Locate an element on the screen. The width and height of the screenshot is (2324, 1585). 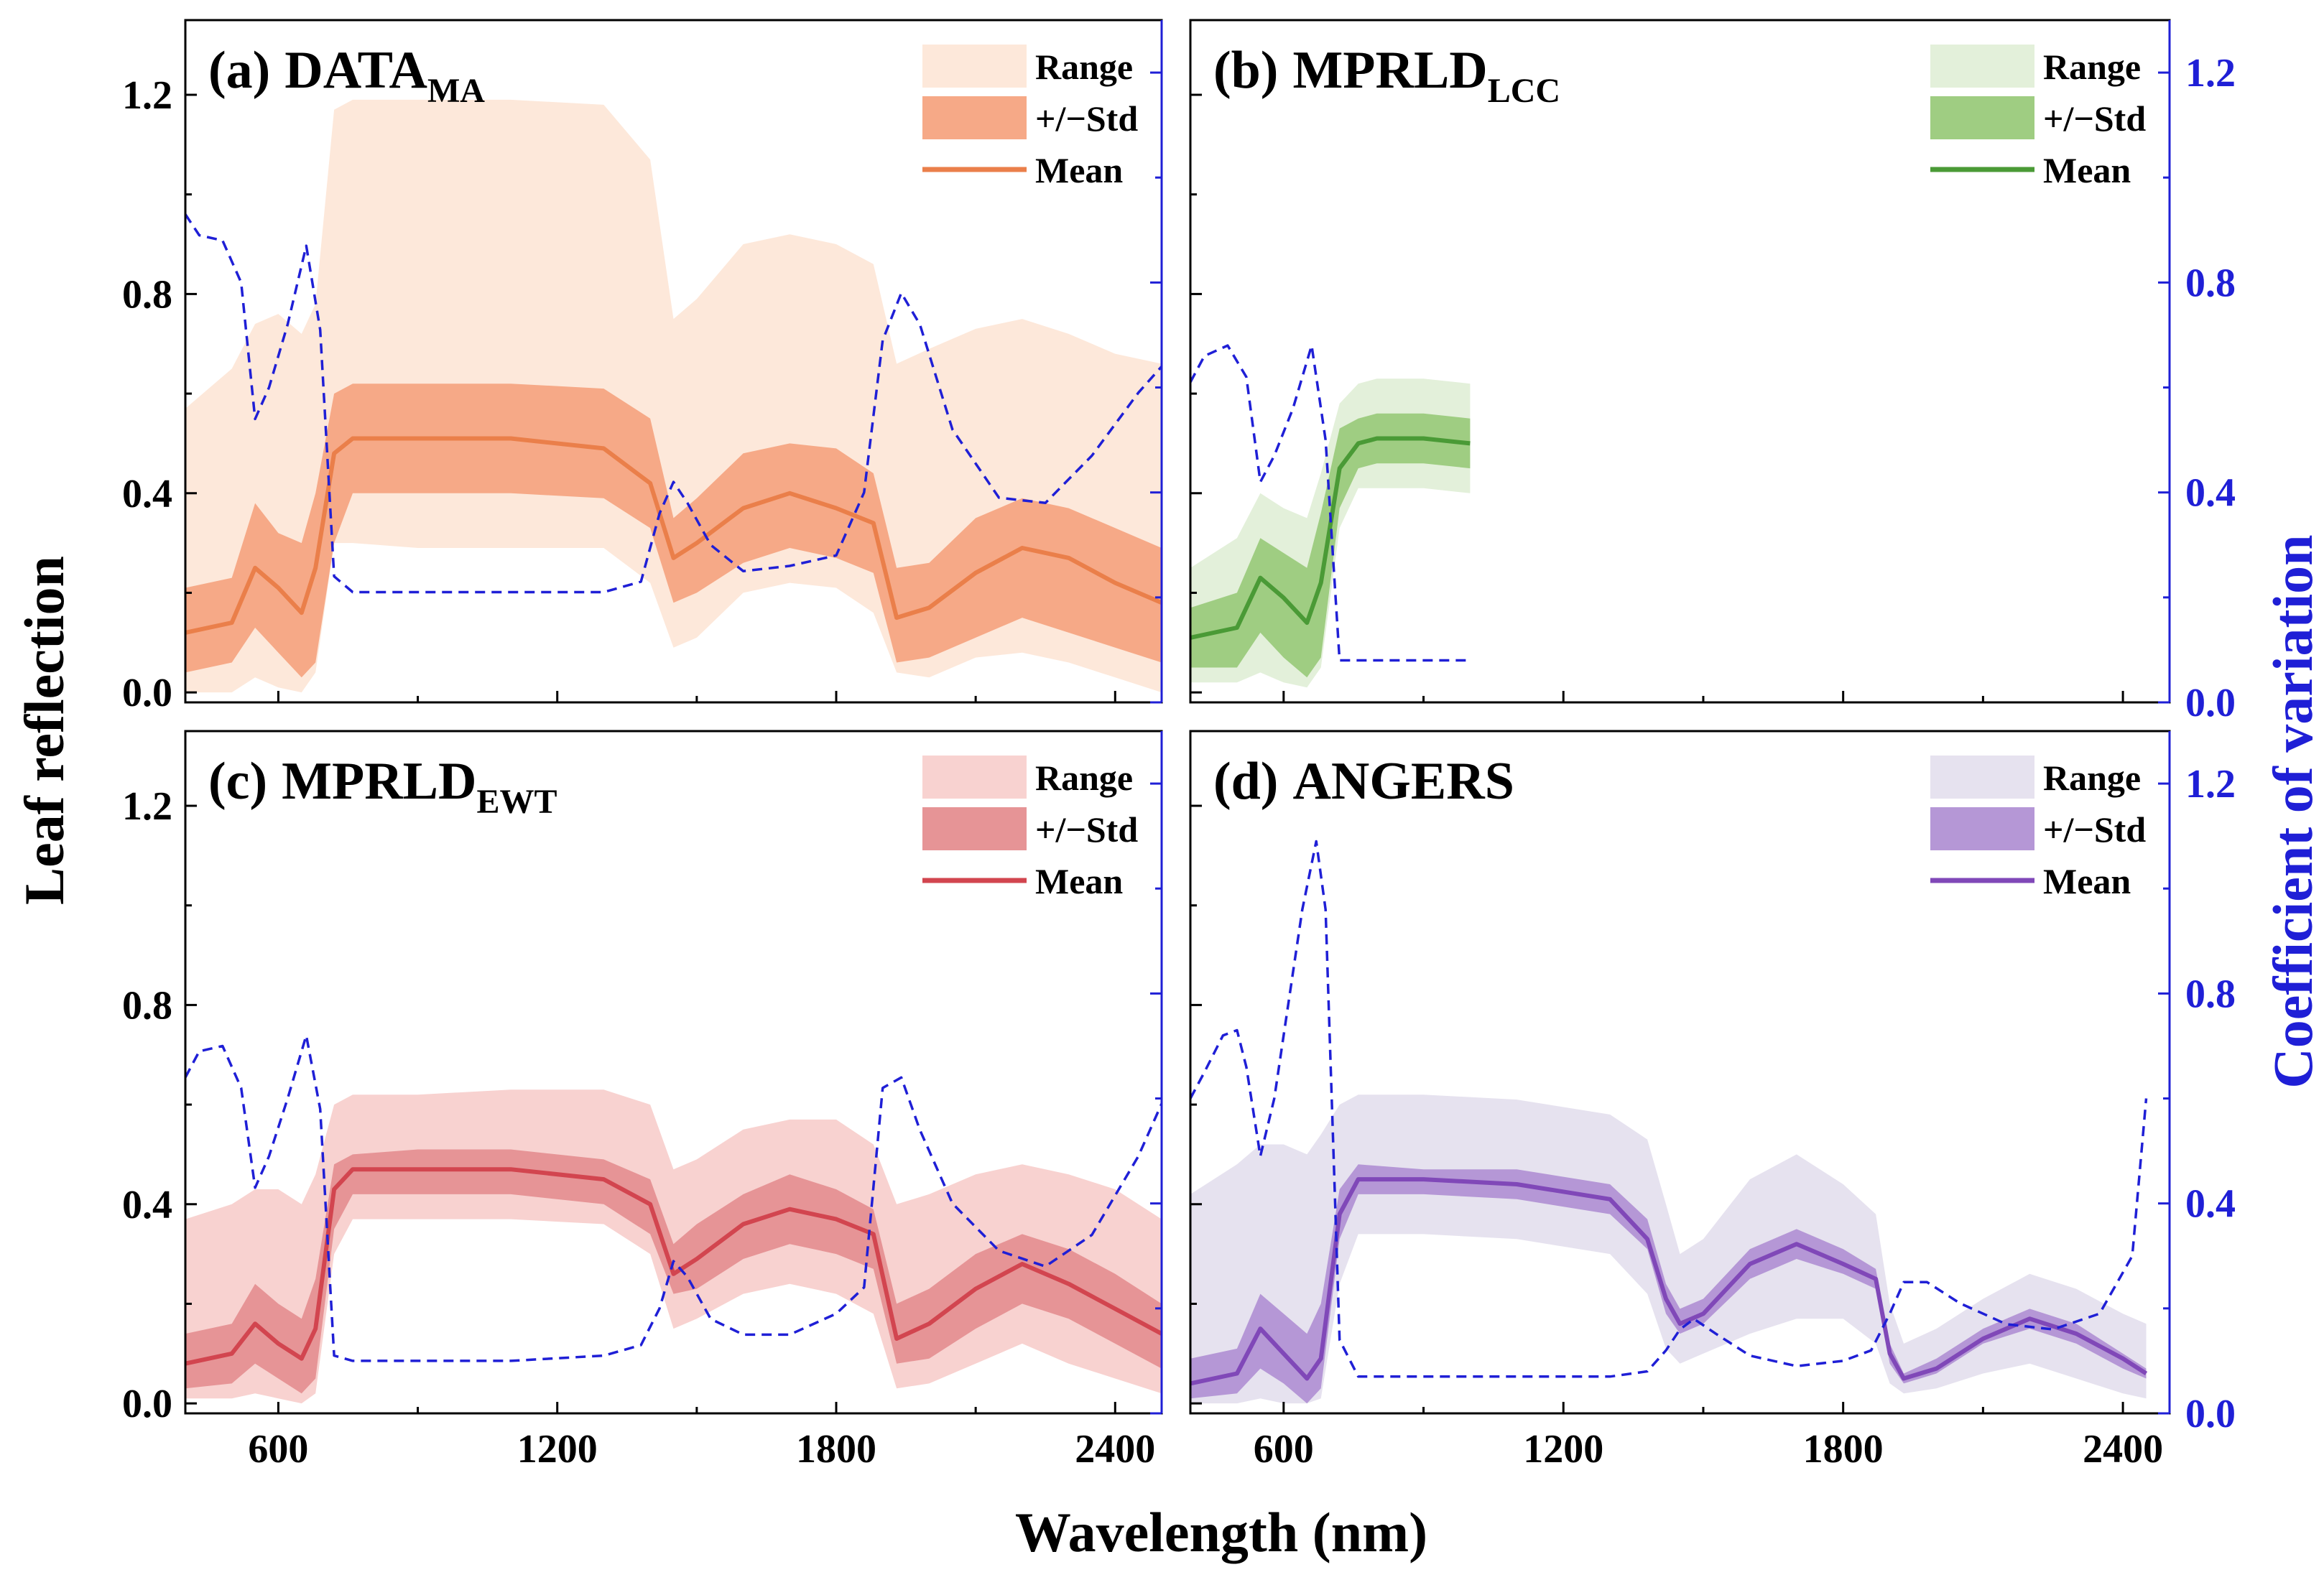
panel-title: (a) DATAMA is located at coordinates (346, 75).